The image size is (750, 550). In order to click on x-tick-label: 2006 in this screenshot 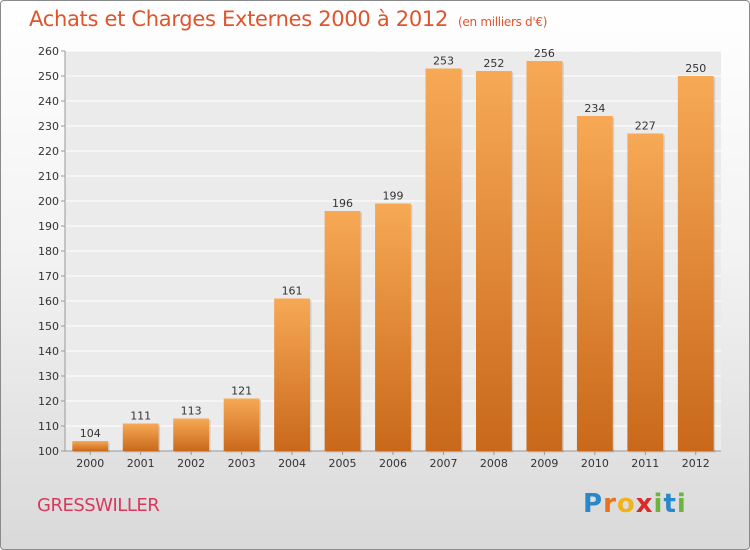, I will do `click(393, 463)`.